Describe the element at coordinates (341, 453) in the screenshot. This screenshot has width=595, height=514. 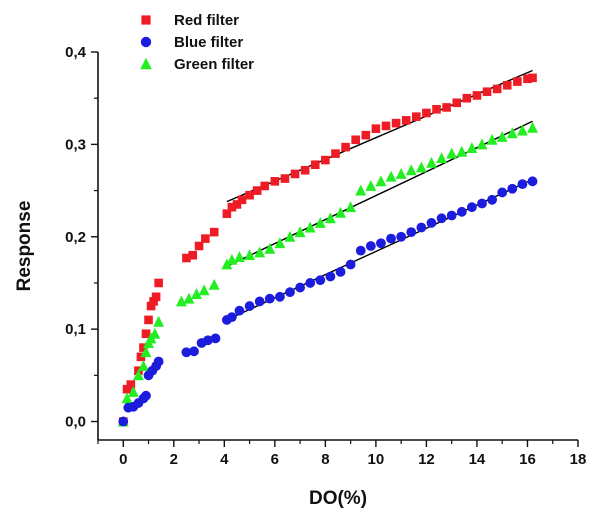
I see `x-axis: 0 2 4 6 8 10 12 14 16 18` at that location.